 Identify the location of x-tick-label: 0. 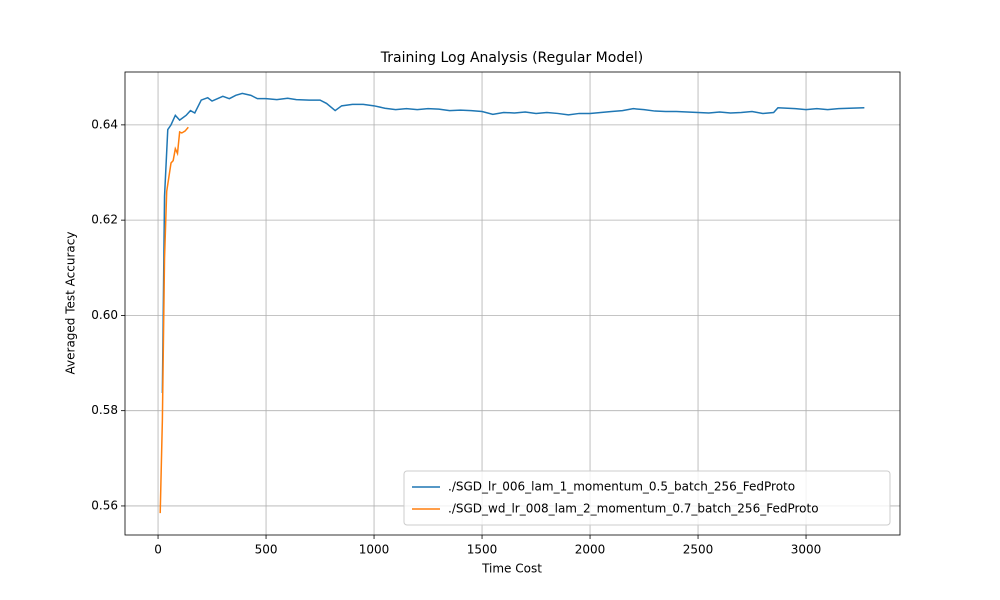
(158, 550).